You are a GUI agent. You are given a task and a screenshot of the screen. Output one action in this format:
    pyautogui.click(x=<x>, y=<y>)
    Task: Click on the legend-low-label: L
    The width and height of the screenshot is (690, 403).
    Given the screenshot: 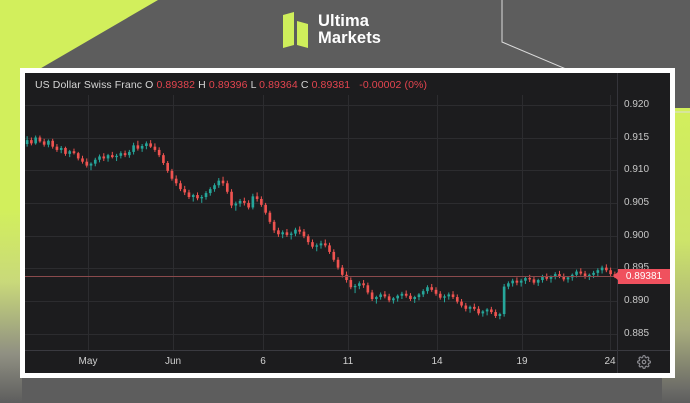 What is the action you would take?
    pyautogui.click(x=253, y=85)
    